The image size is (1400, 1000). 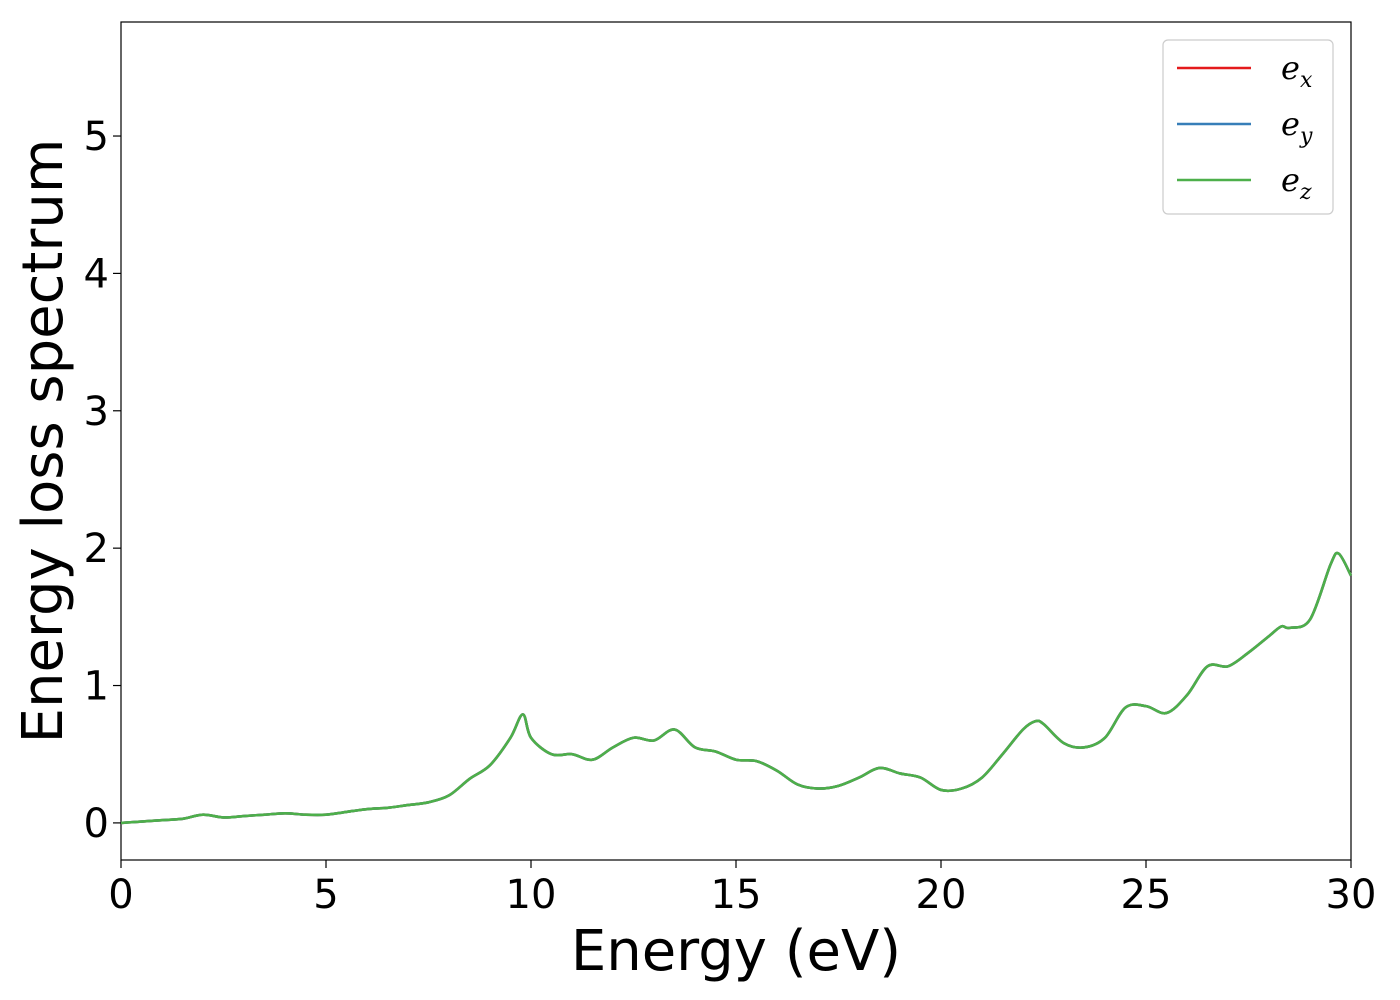 I want to click on legend-entry-z: ez, so click(x=1296, y=183).